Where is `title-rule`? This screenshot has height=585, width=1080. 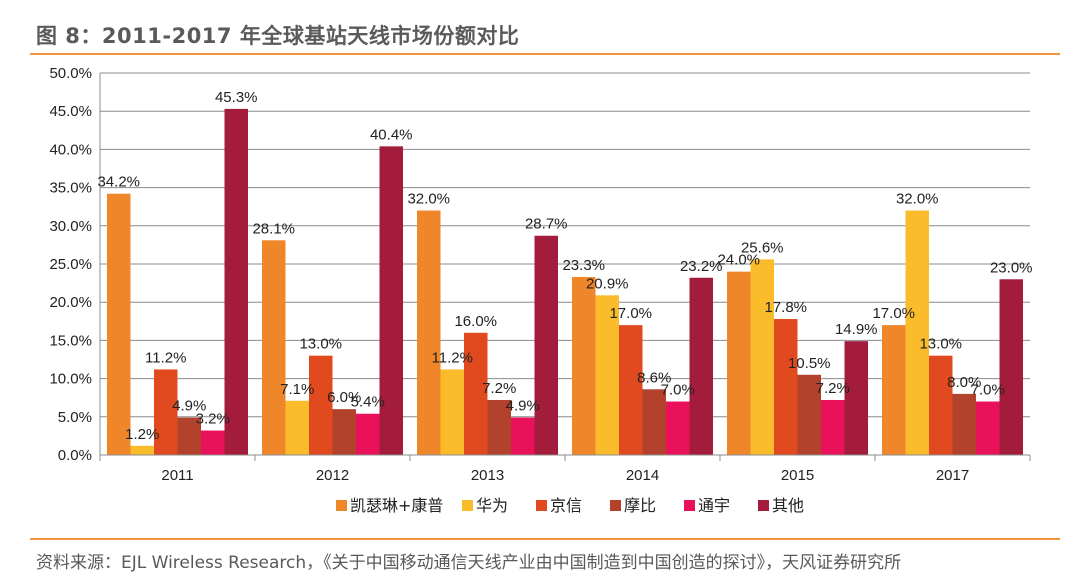 title-rule is located at coordinates (545, 54).